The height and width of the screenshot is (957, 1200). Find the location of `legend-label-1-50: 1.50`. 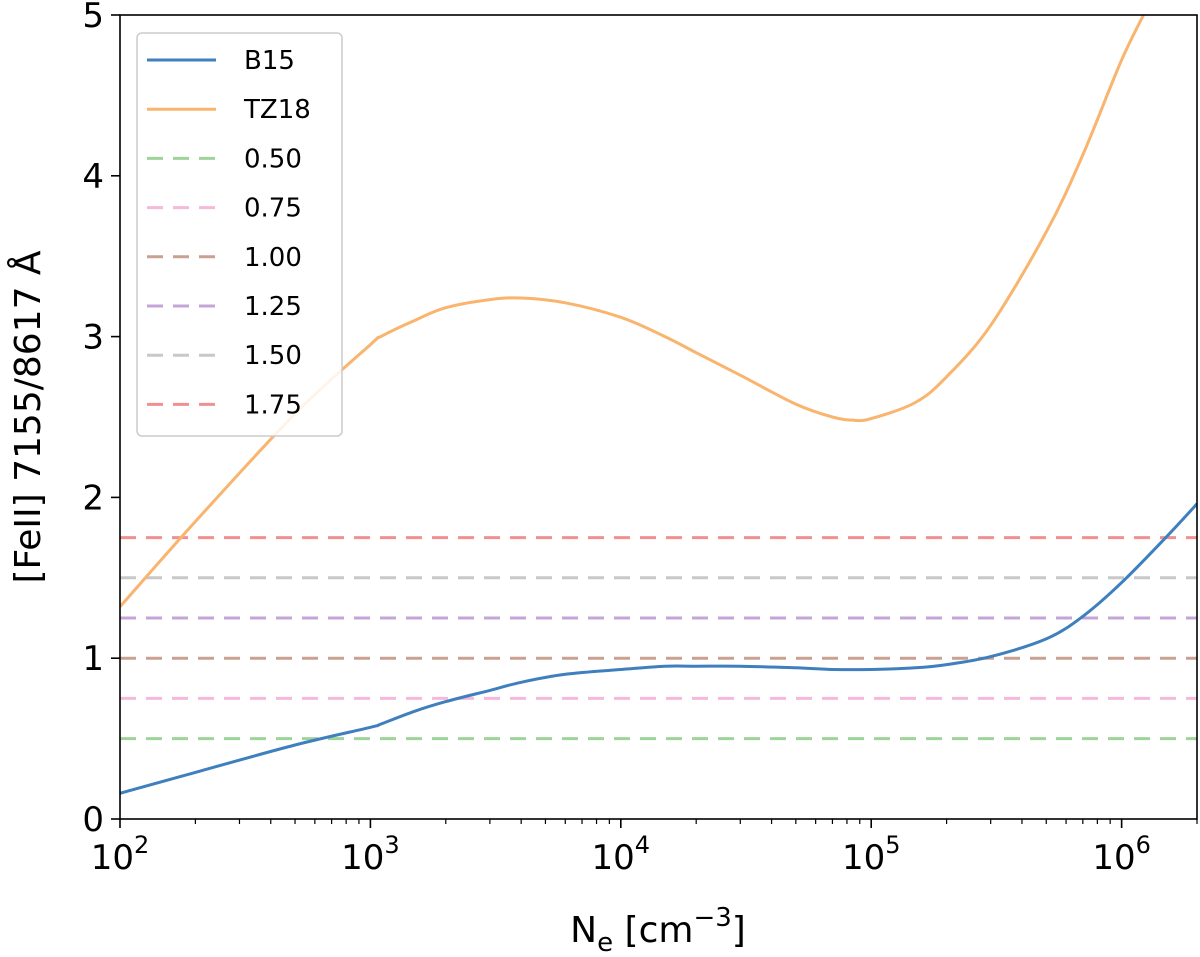

legend-label-1-50: 1.50 is located at coordinates (273, 356).